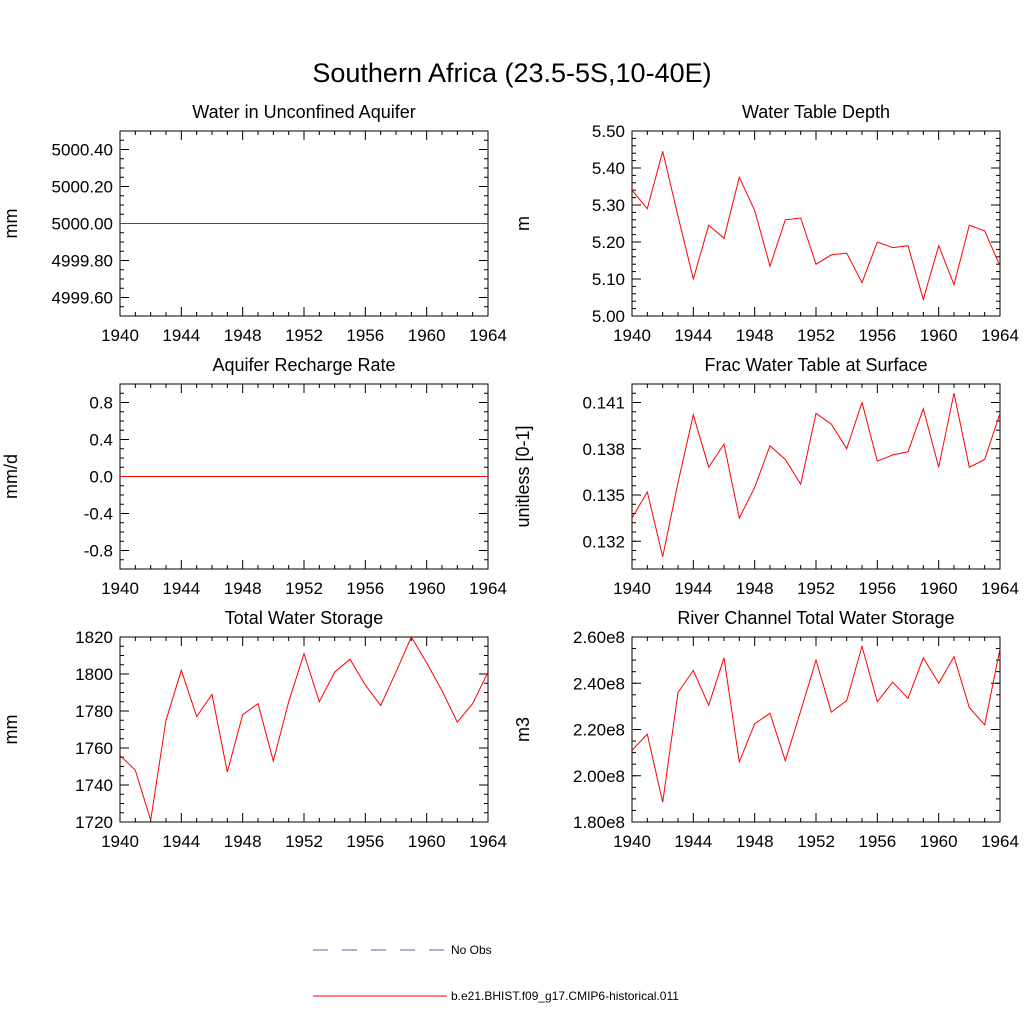 The width and height of the screenshot is (1024, 1024). What do you see at coordinates (11, 476) in the screenshot?
I see `y-axis-label: mm/d` at bounding box center [11, 476].